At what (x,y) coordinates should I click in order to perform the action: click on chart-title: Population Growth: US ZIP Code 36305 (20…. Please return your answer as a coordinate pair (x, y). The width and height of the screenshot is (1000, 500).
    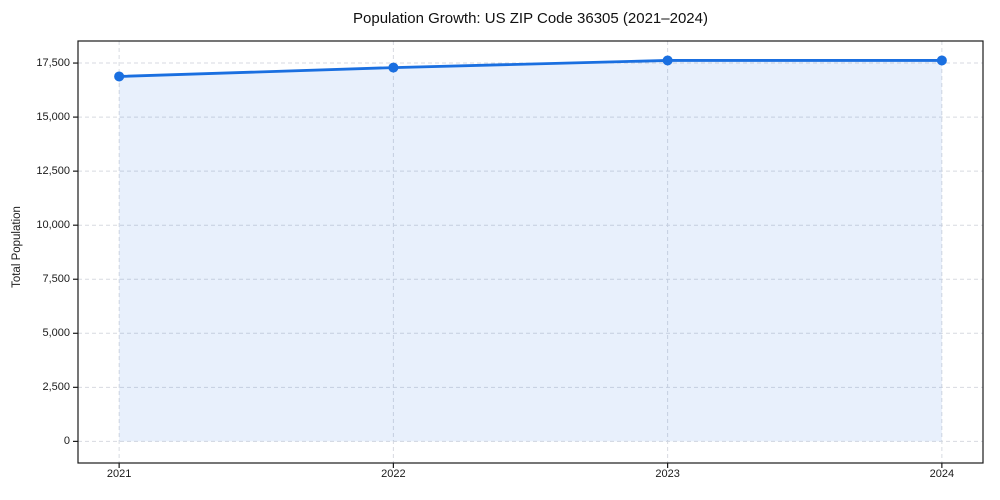
    Looking at the image, I should click on (530, 18).